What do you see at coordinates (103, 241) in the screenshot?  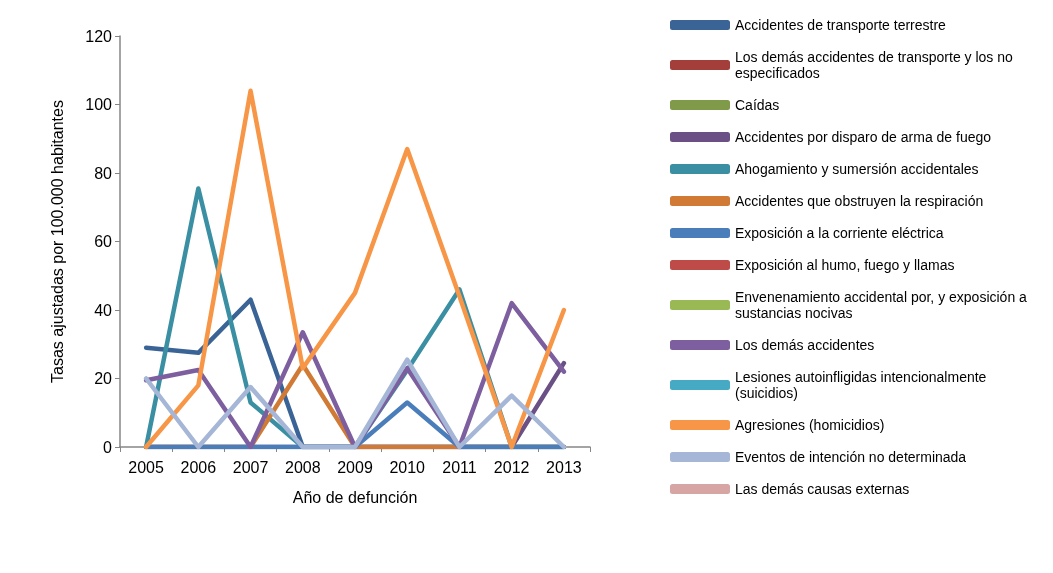 I see `y-tick-label: 60` at bounding box center [103, 241].